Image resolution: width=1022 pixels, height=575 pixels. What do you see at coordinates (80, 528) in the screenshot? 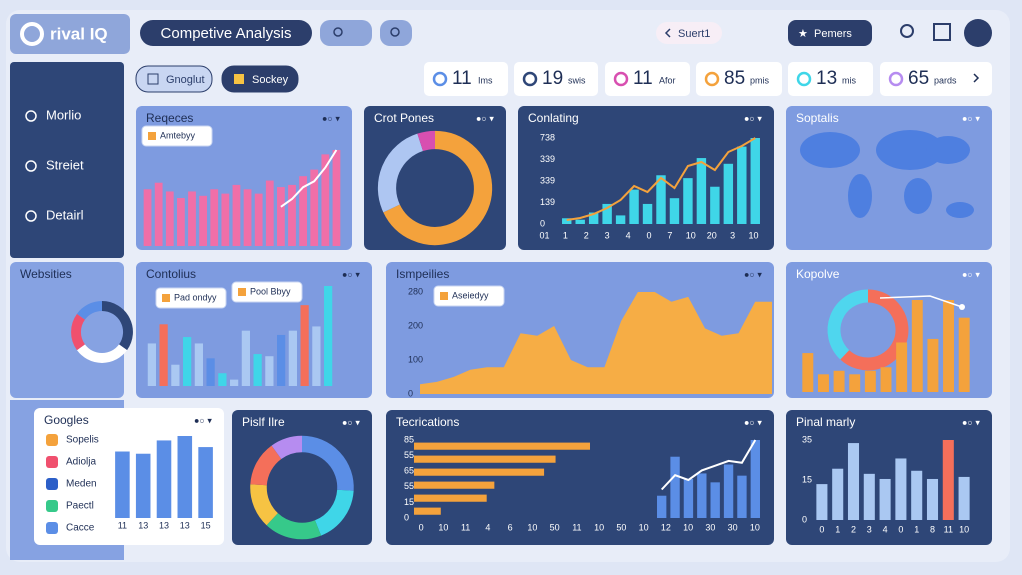
I see `item-label: Cacce` at bounding box center [80, 528].